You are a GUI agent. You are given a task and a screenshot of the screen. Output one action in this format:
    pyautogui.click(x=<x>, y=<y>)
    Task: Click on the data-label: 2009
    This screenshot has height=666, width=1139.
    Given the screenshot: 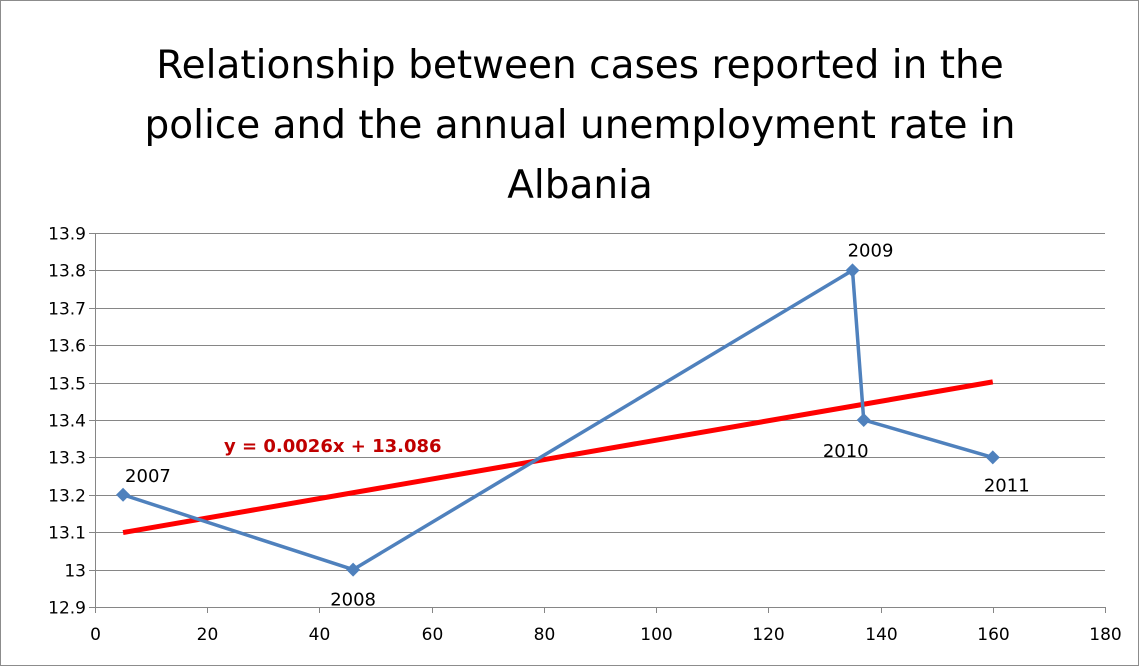 What is the action you would take?
    pyautogui.click(x=871, y=250)
    